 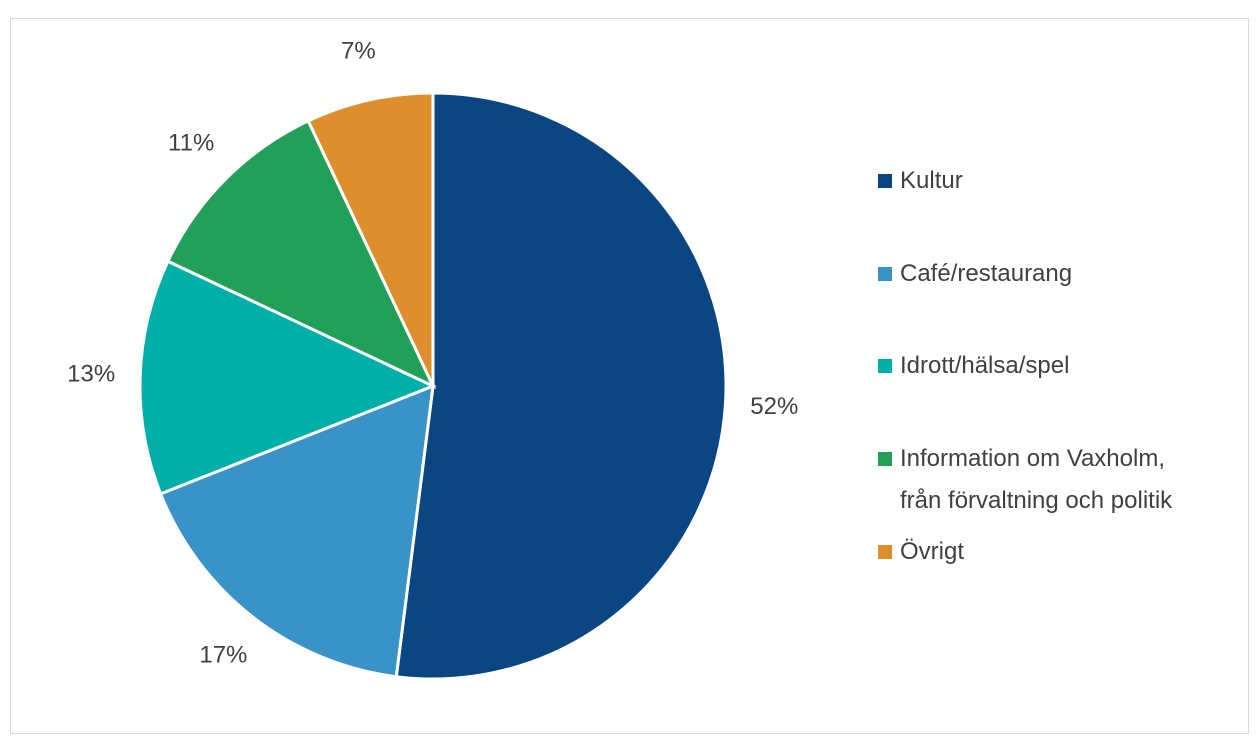 What do you see at coordinates (358, 51) in the screenshot?
I see `data-label: 7%` at bounding box center [358, 51].